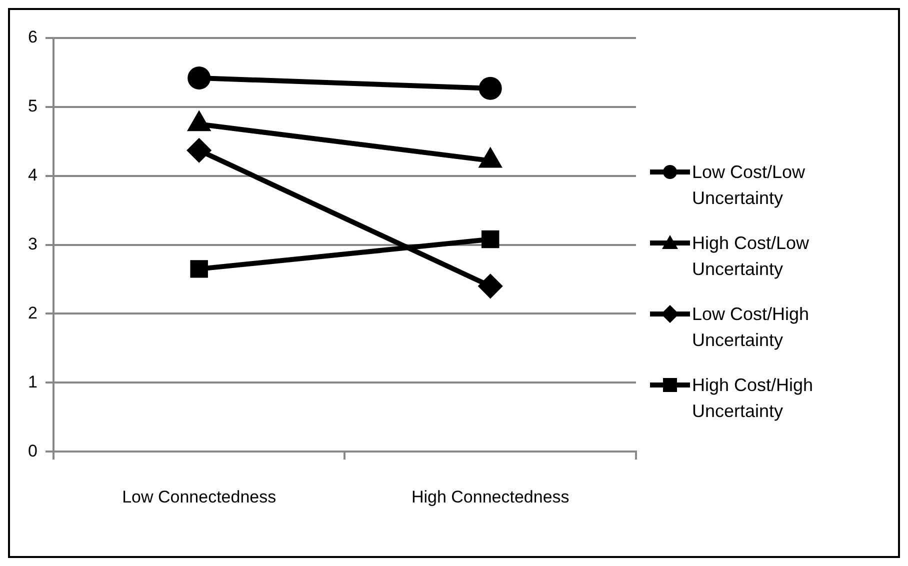 The height and width of the screenshot is (566, 908). I want to click on y-tick-label: 6, so click(33, 37).